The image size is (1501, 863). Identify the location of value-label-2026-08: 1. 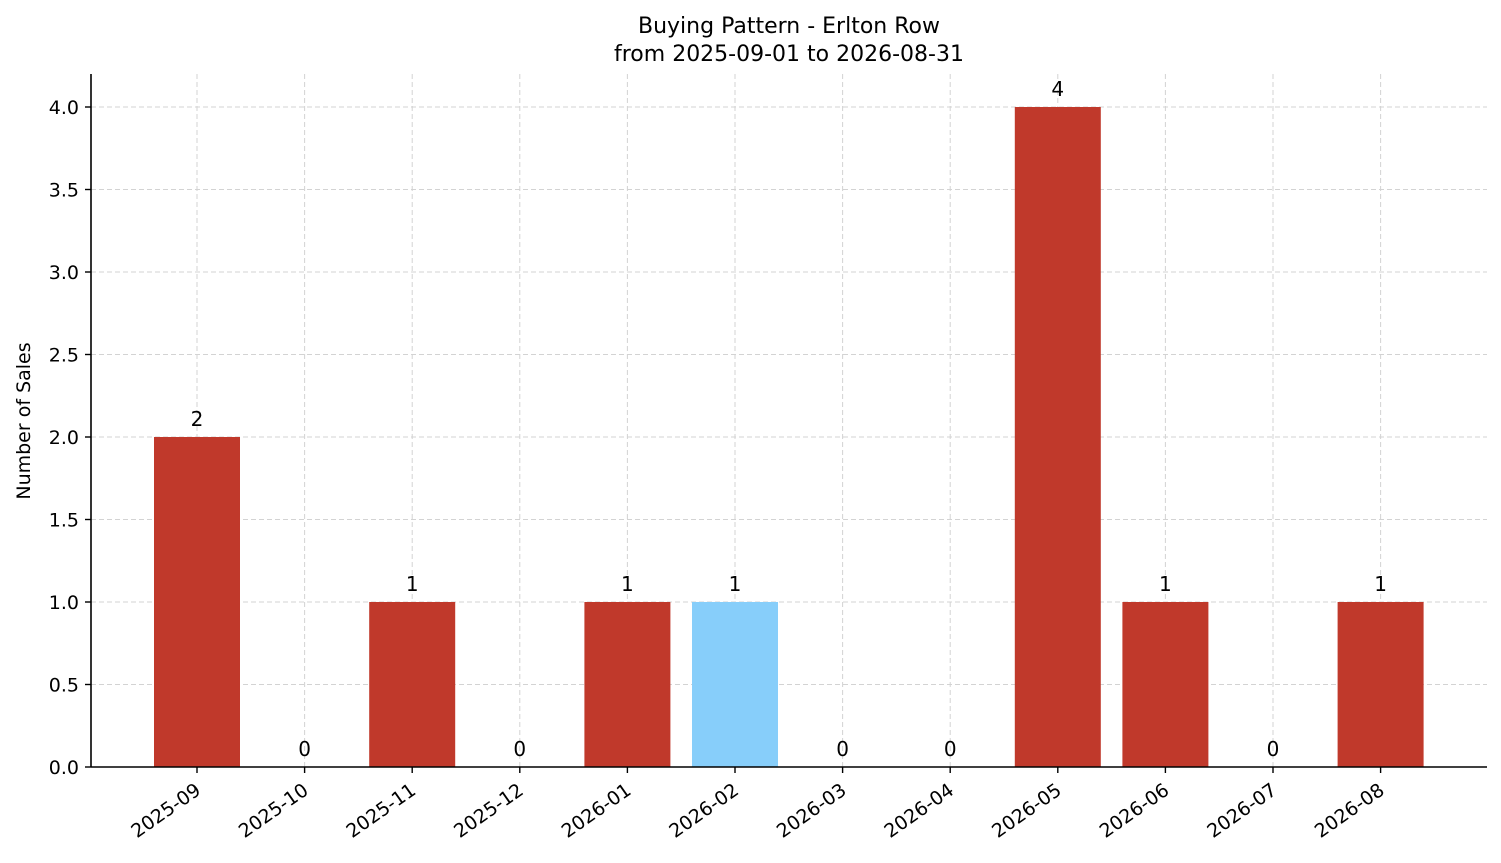
(1380, 584).